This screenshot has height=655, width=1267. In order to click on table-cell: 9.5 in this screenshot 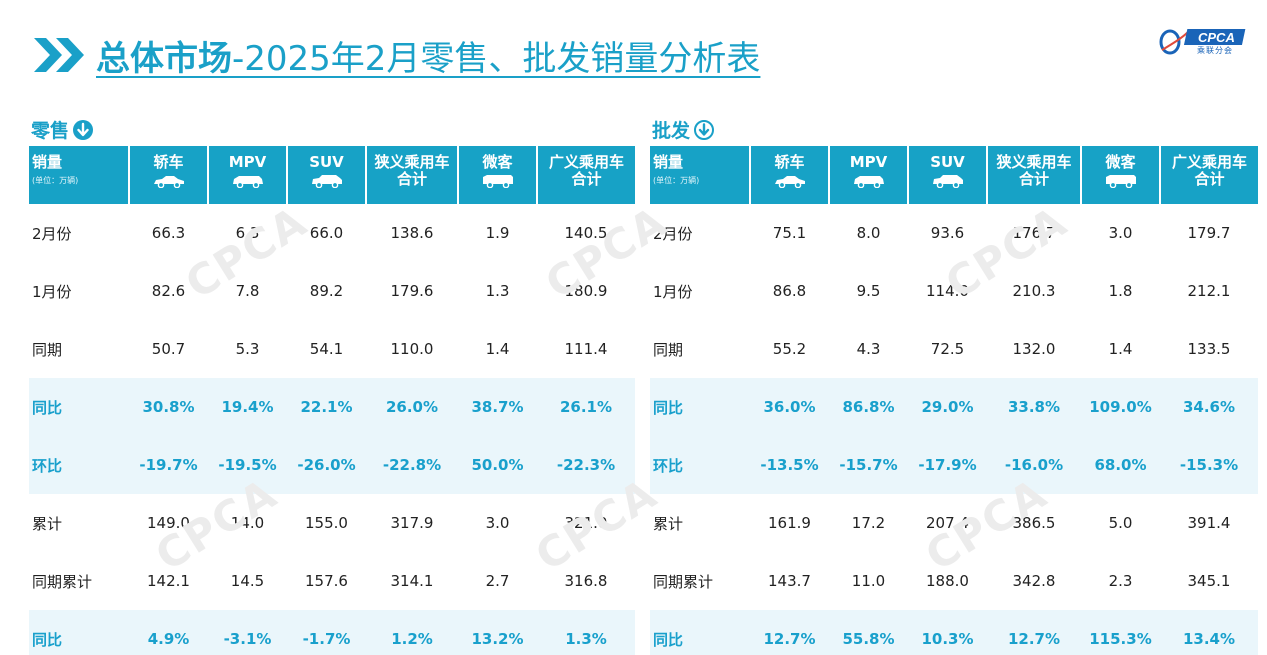, I will do `click(868, 291)`.